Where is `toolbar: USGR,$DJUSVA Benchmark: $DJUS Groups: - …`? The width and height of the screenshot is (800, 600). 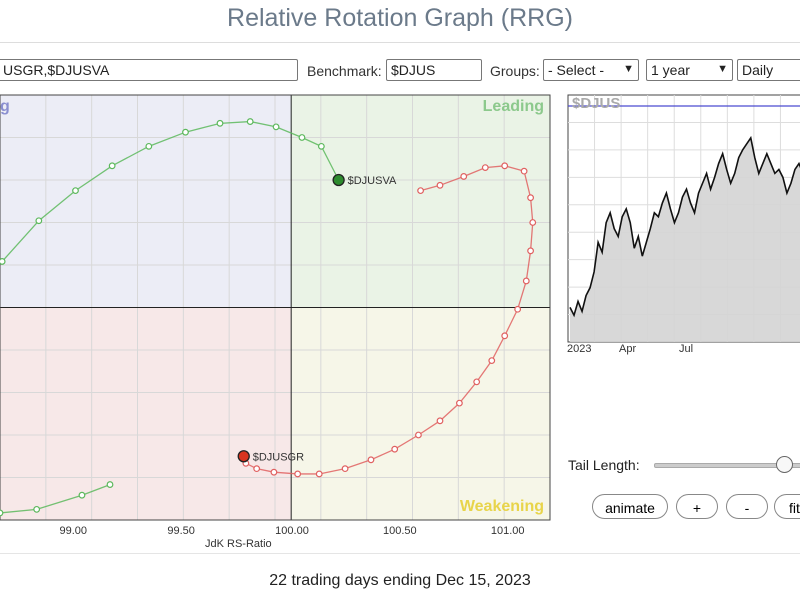
toolbar: USGR,$DJUSVA Benchmark: $DJUS Groups: - … is located at coordinates (400, 71).